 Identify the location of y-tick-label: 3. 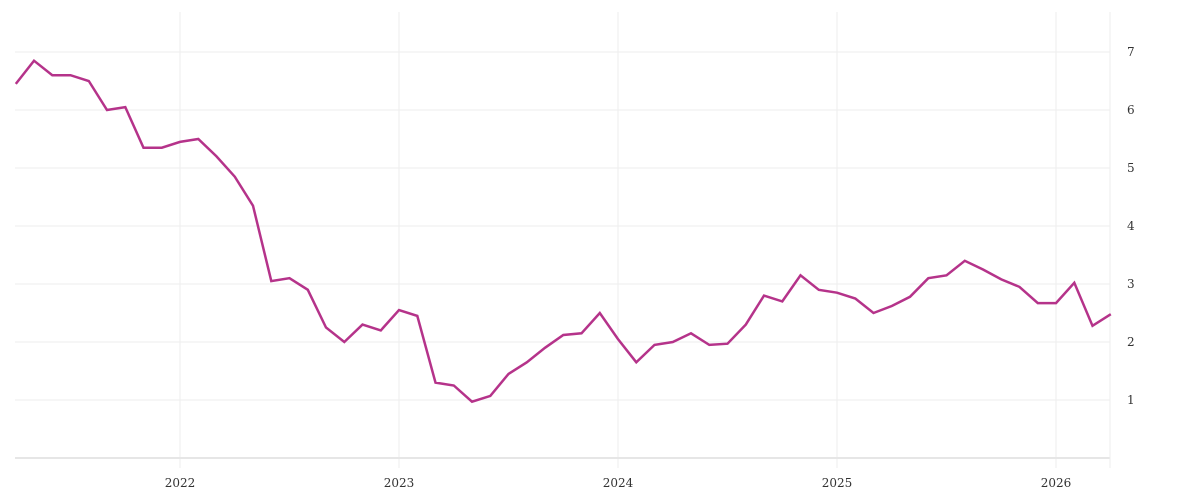
(1131, 284).